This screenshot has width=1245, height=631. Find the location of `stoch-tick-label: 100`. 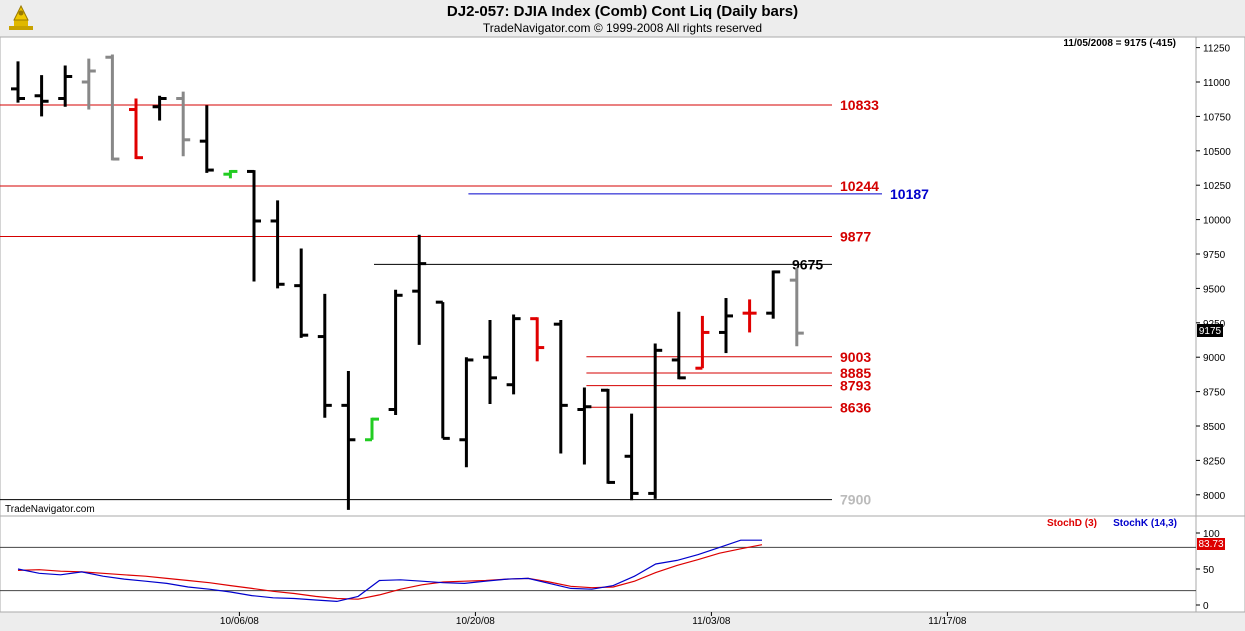

stoch-tick-label: 100 is located at coordinates (1211, 534).